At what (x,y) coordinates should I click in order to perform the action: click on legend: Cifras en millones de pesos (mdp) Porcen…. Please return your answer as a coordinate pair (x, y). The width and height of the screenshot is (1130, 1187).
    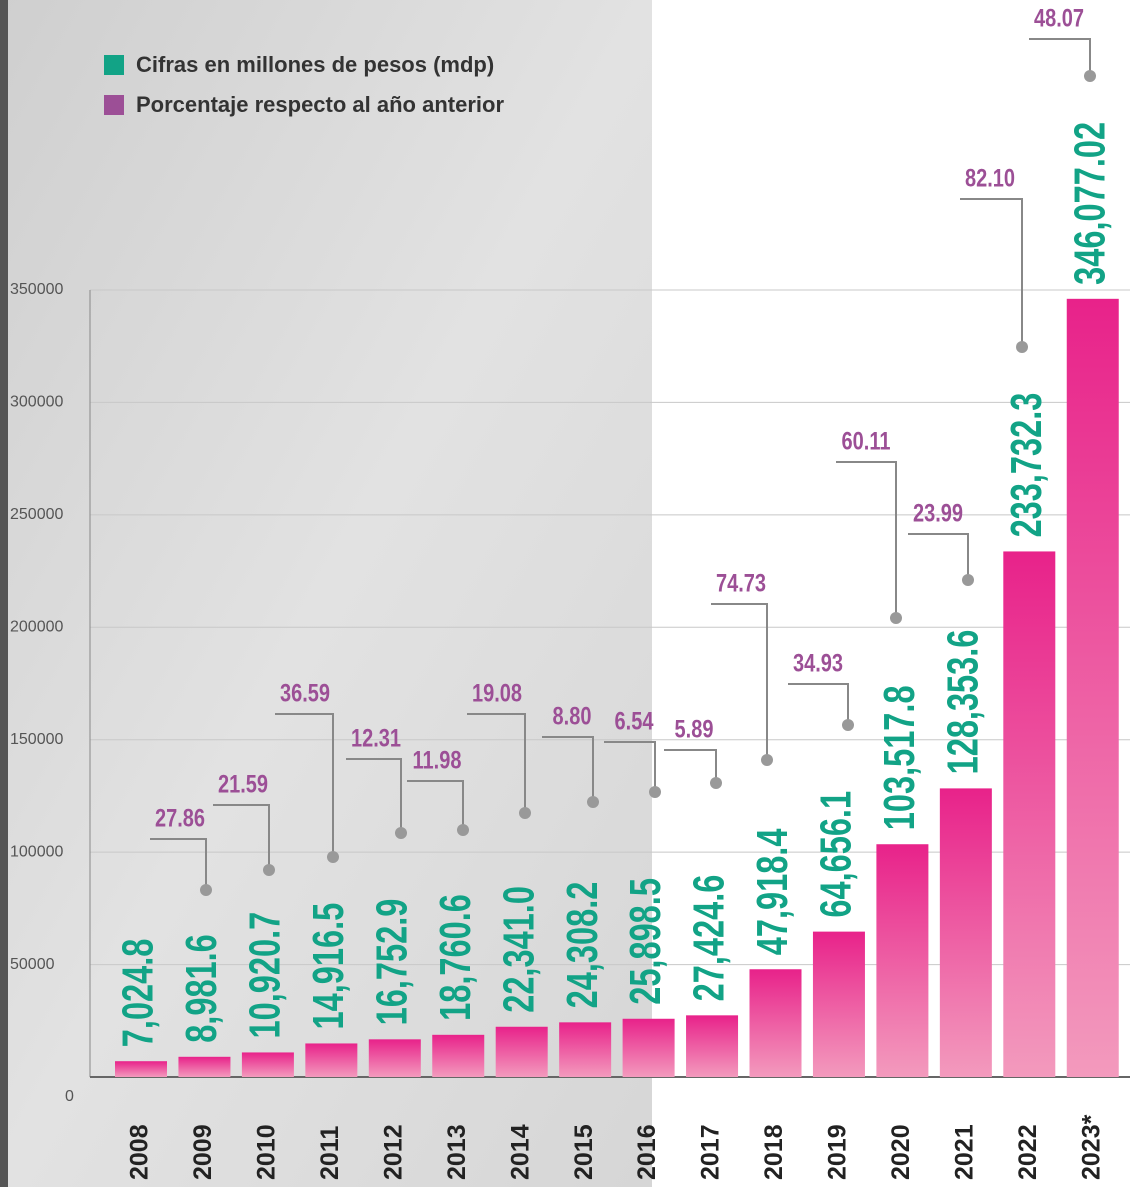
    Looking at the image, I should click on (304, 84).